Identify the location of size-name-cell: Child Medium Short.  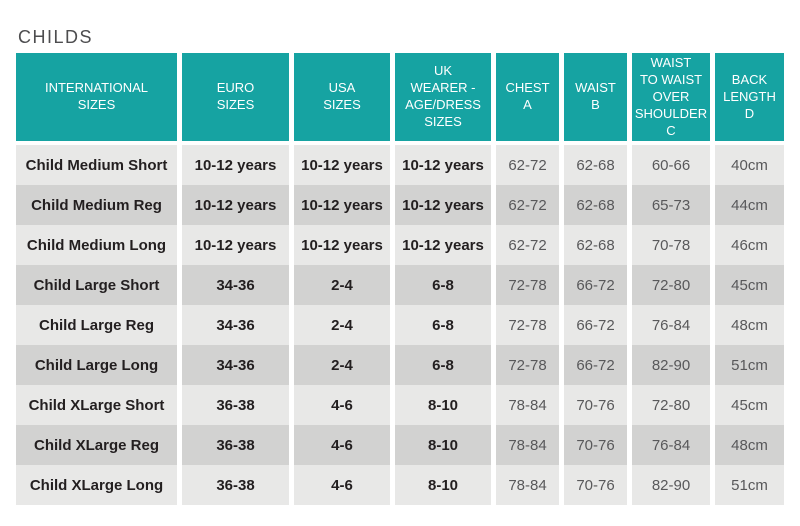
(96, 165).